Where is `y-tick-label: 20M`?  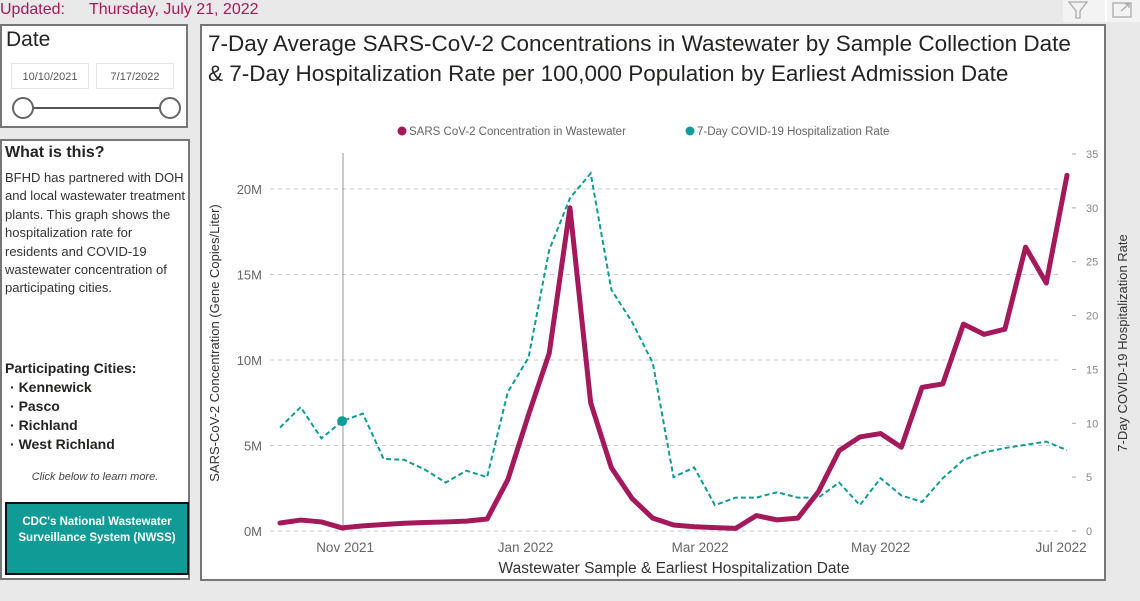 y-tick-label: 20M is located at coordinates (249, 189).